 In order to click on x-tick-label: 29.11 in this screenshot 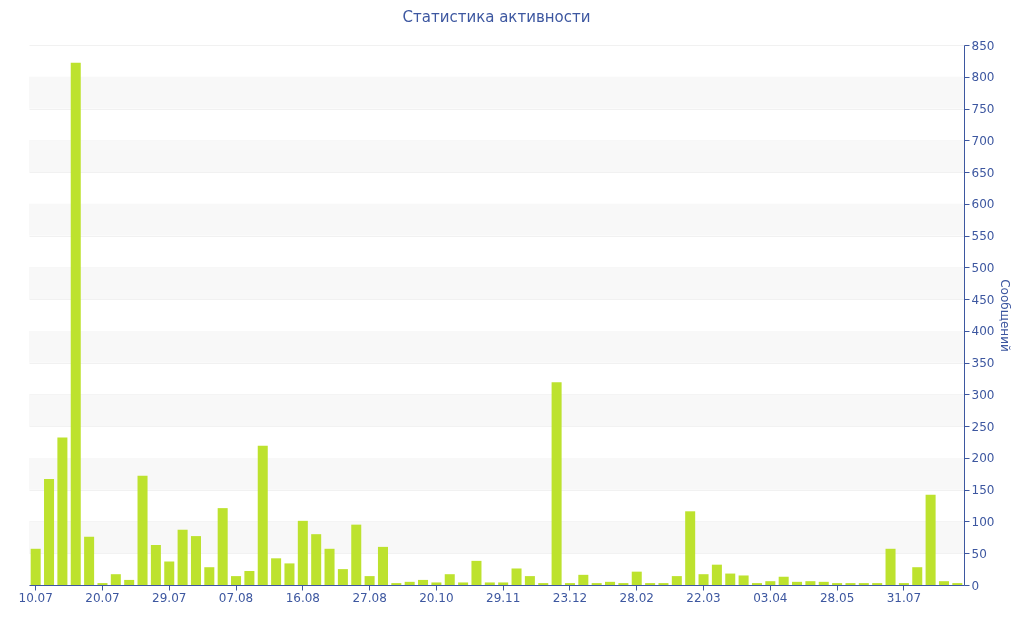, I will do `click(503, 597)`.